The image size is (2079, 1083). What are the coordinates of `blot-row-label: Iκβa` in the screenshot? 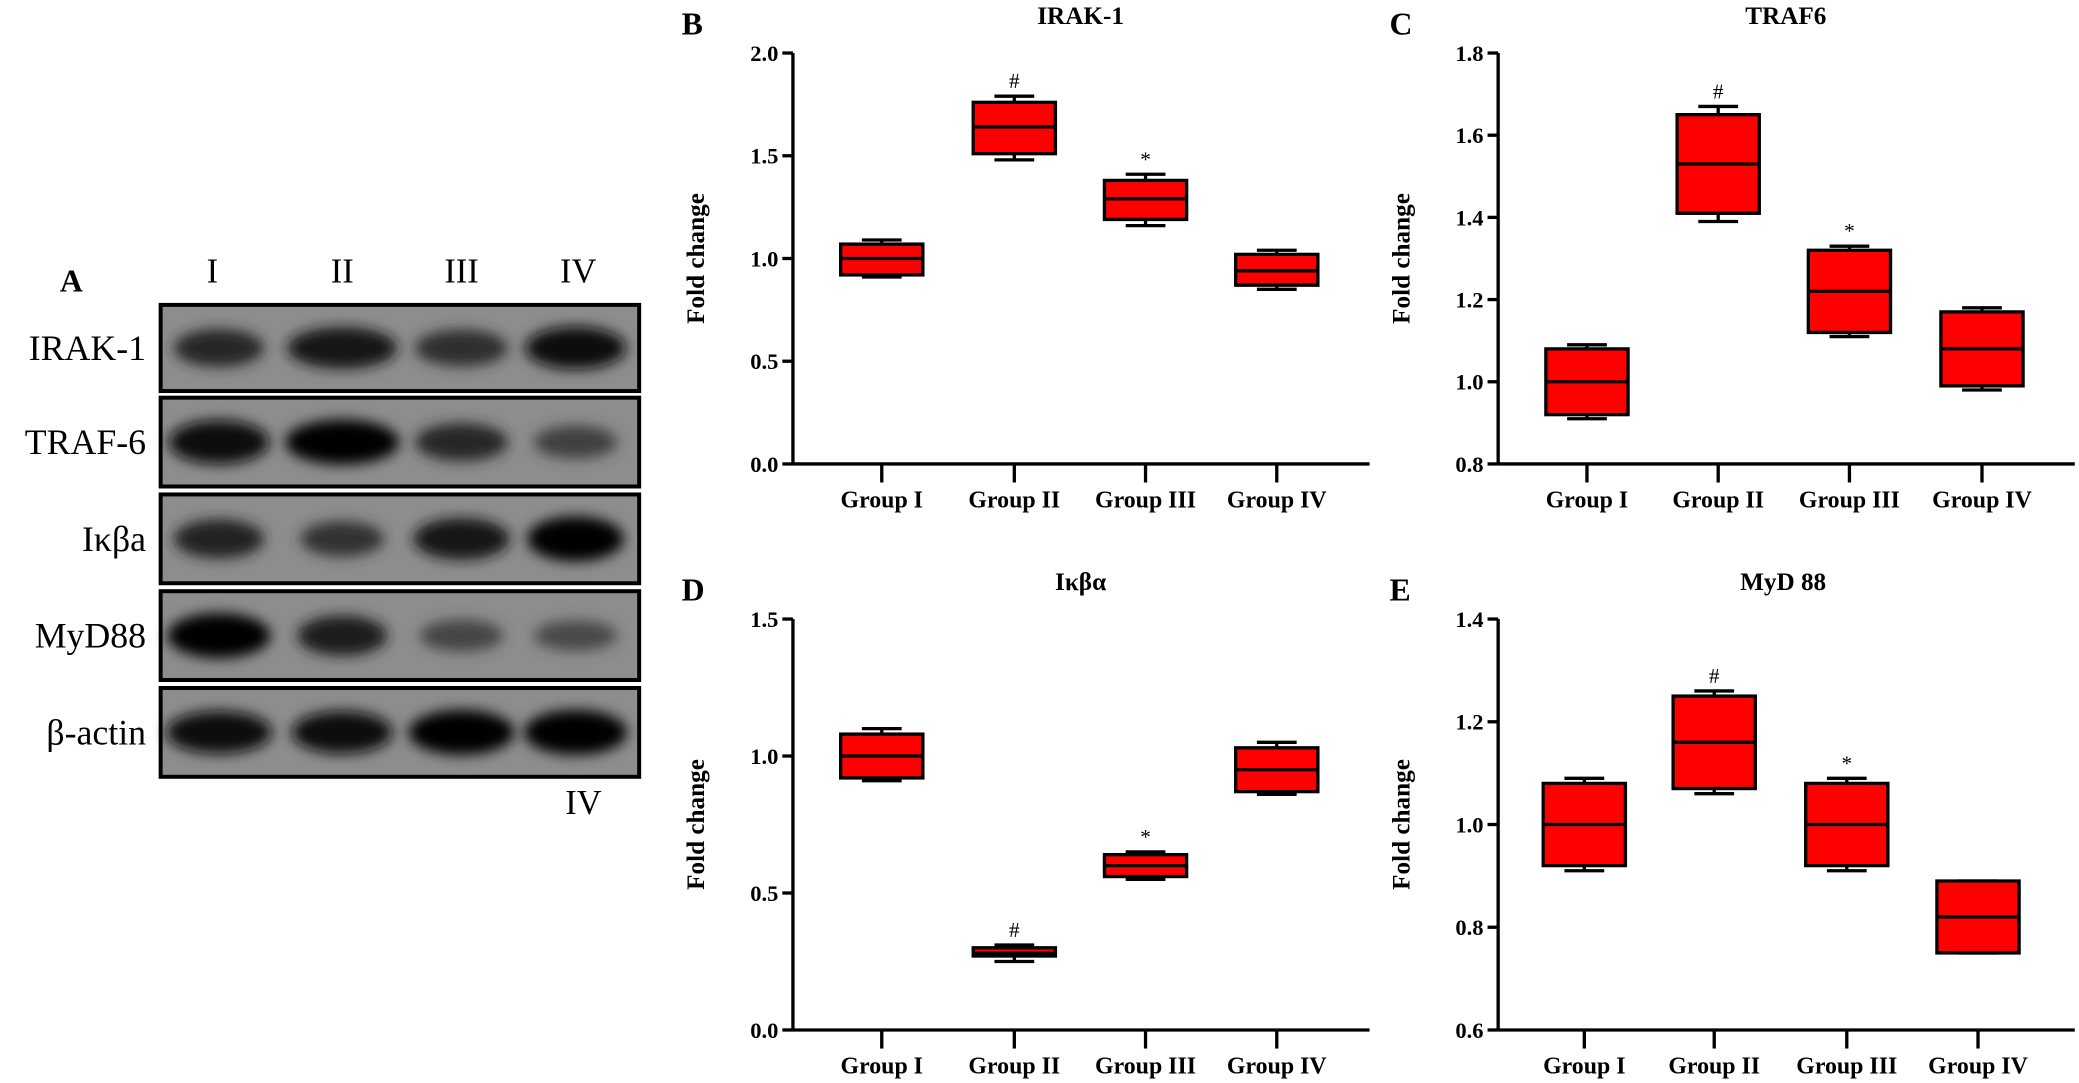 It's located at (114, 539).